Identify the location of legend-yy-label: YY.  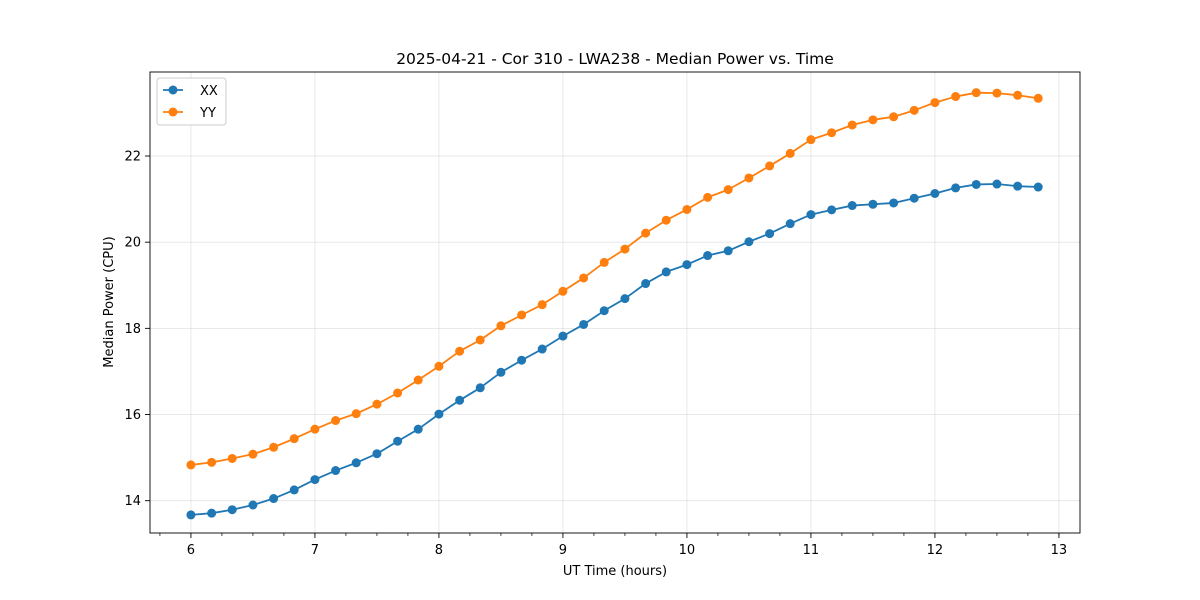
(207, 113).